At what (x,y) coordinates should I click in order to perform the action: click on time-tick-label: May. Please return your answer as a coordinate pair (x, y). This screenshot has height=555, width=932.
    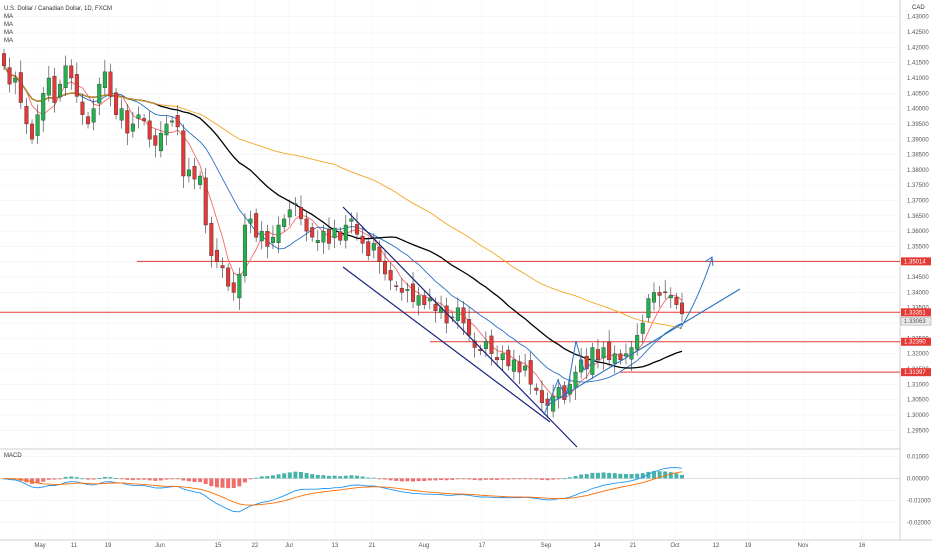
    Looking at the image, I should click on (39, 546).